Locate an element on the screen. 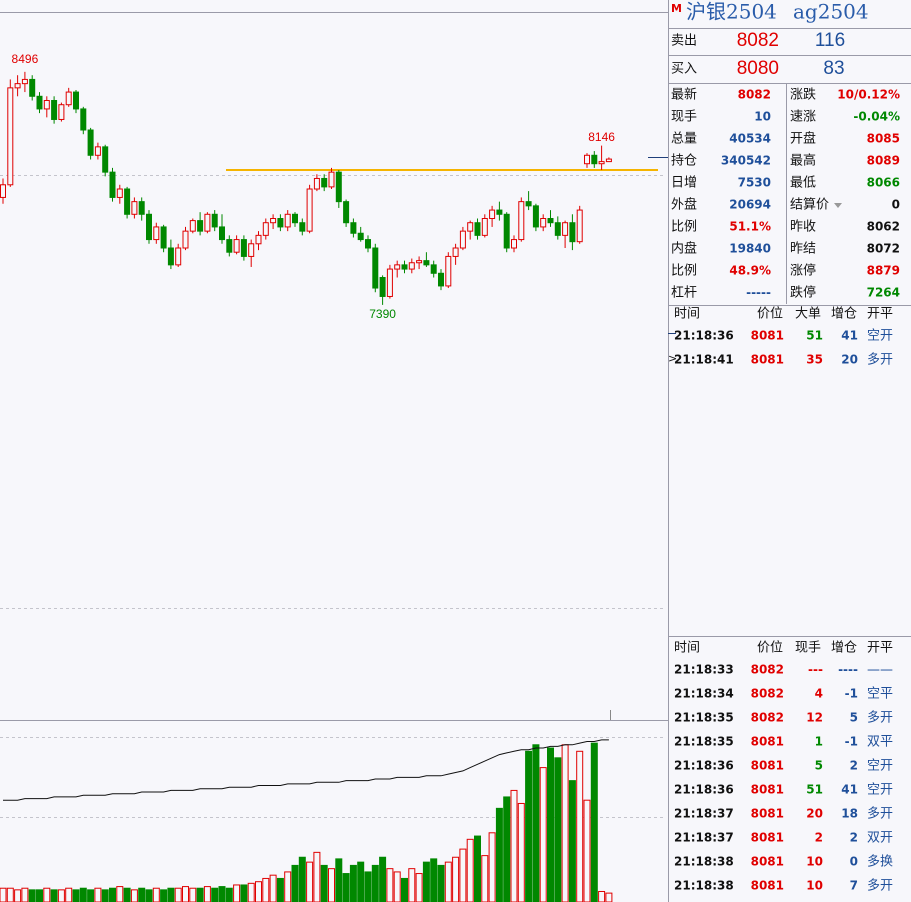 This screenshot has height=902, width=911. stat-value: 19840 is located at coordinates (750, 249).